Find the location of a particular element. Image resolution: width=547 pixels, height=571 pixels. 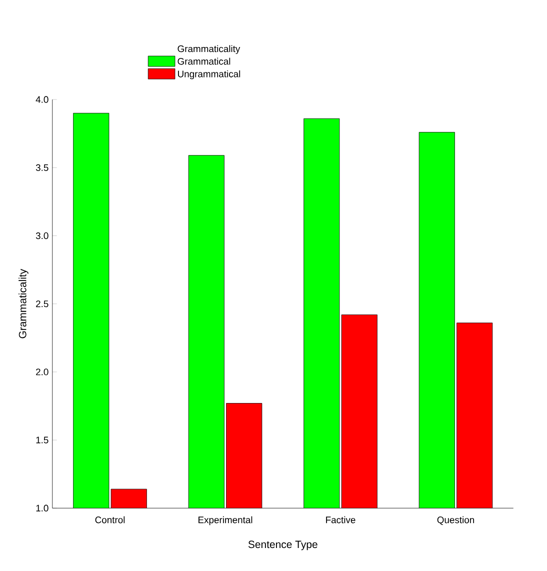

y-tick-label: 3.5 is located at coordinates (42, 167).